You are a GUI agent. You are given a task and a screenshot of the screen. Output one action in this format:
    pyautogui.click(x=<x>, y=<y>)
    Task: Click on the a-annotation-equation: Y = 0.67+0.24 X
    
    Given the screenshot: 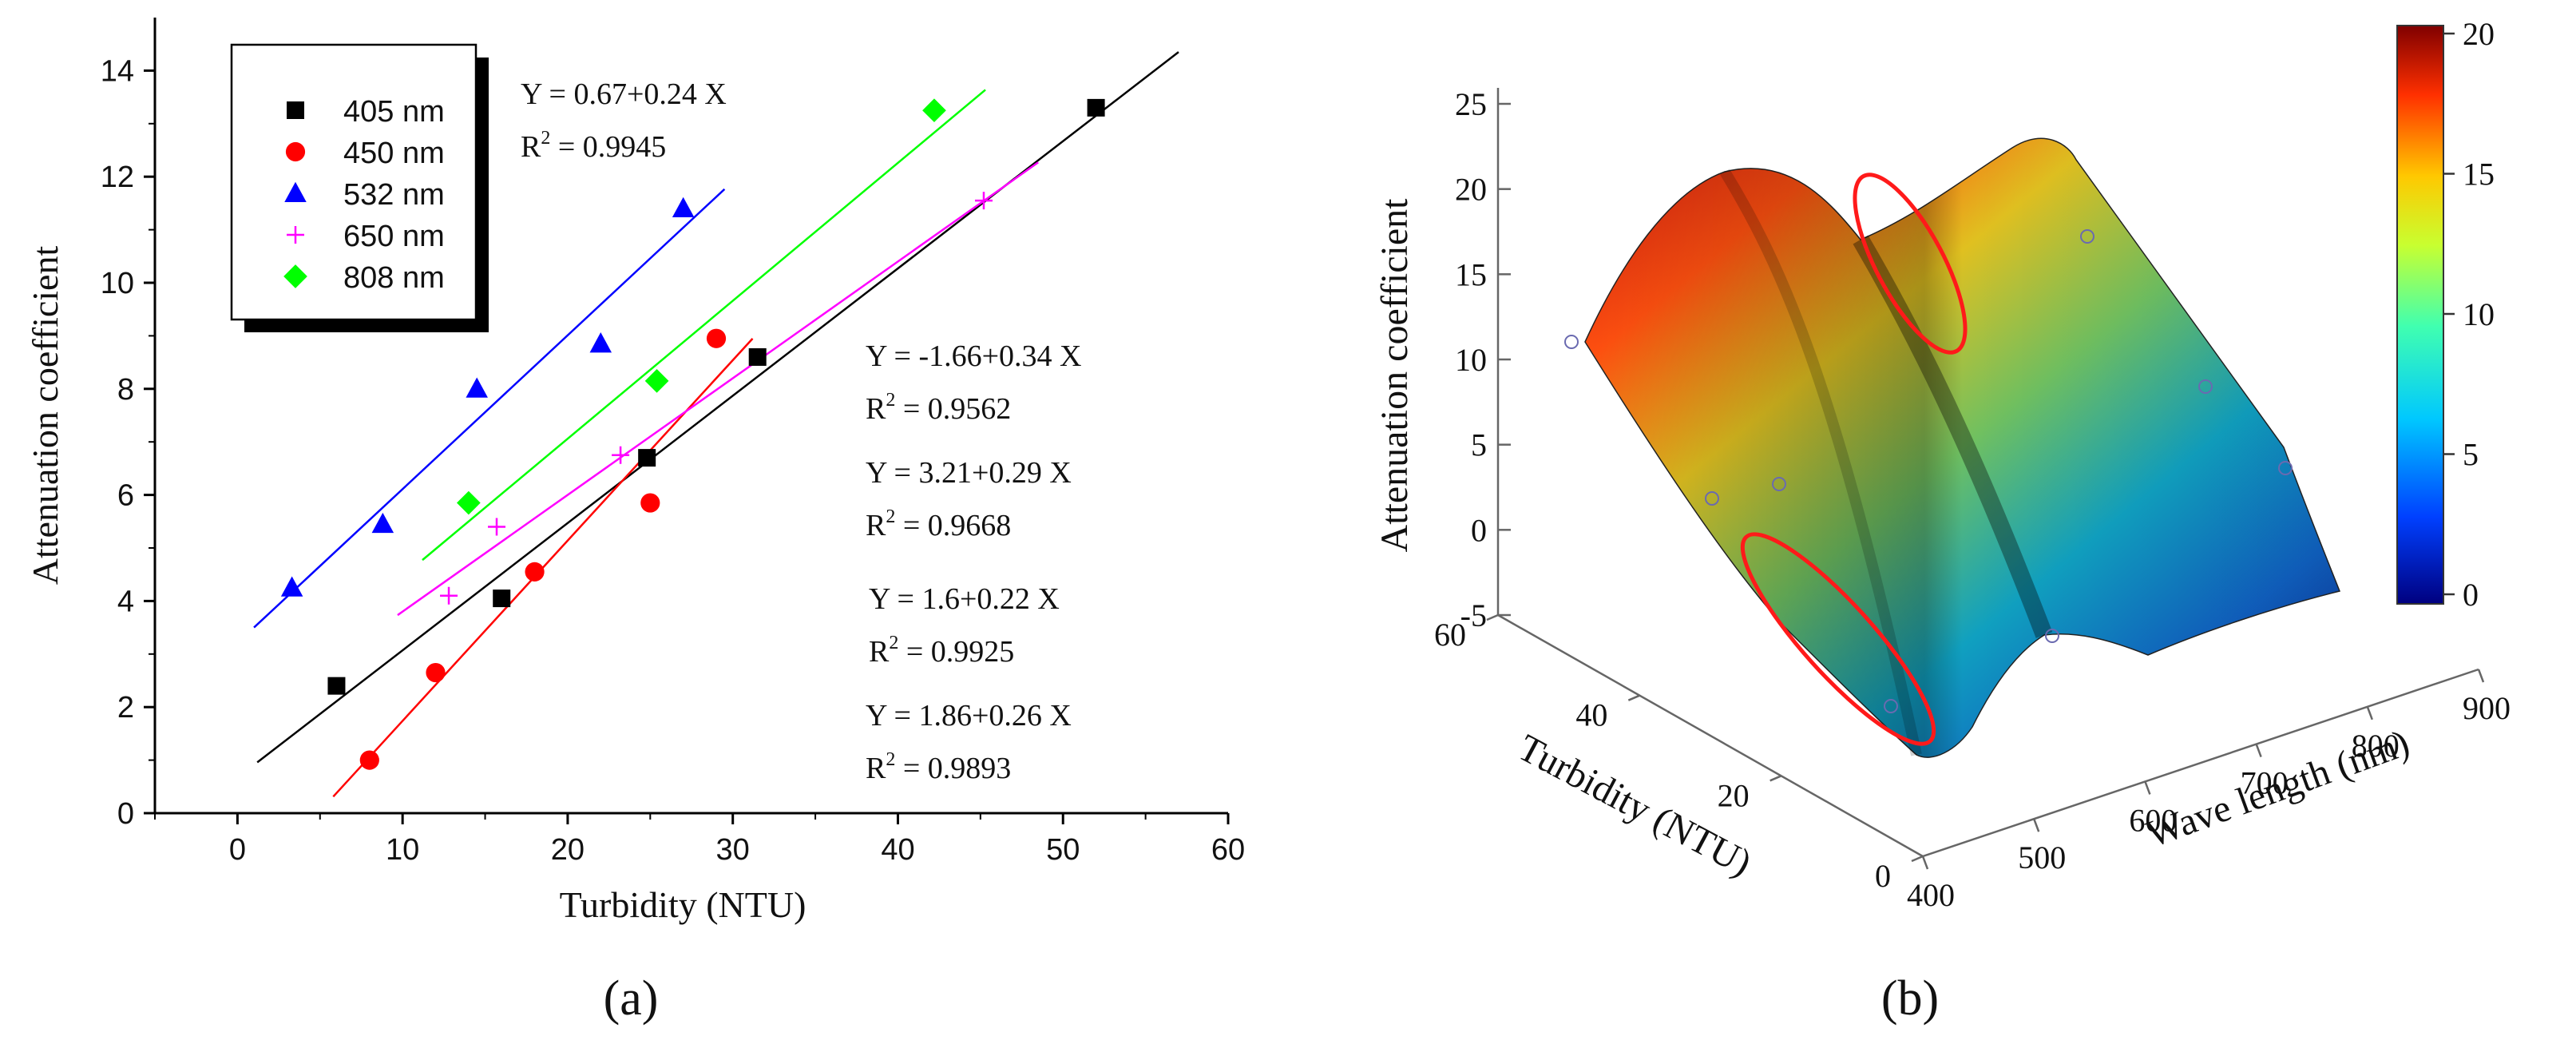 What is the action you would take?
    pyautogui.click(x=624, y=94)
    